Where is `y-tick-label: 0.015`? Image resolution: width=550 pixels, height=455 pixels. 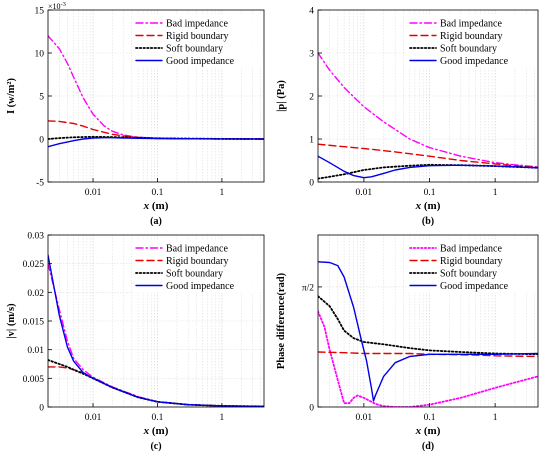 y-tick-label: 0.015 is located at coordinates (34, 323).